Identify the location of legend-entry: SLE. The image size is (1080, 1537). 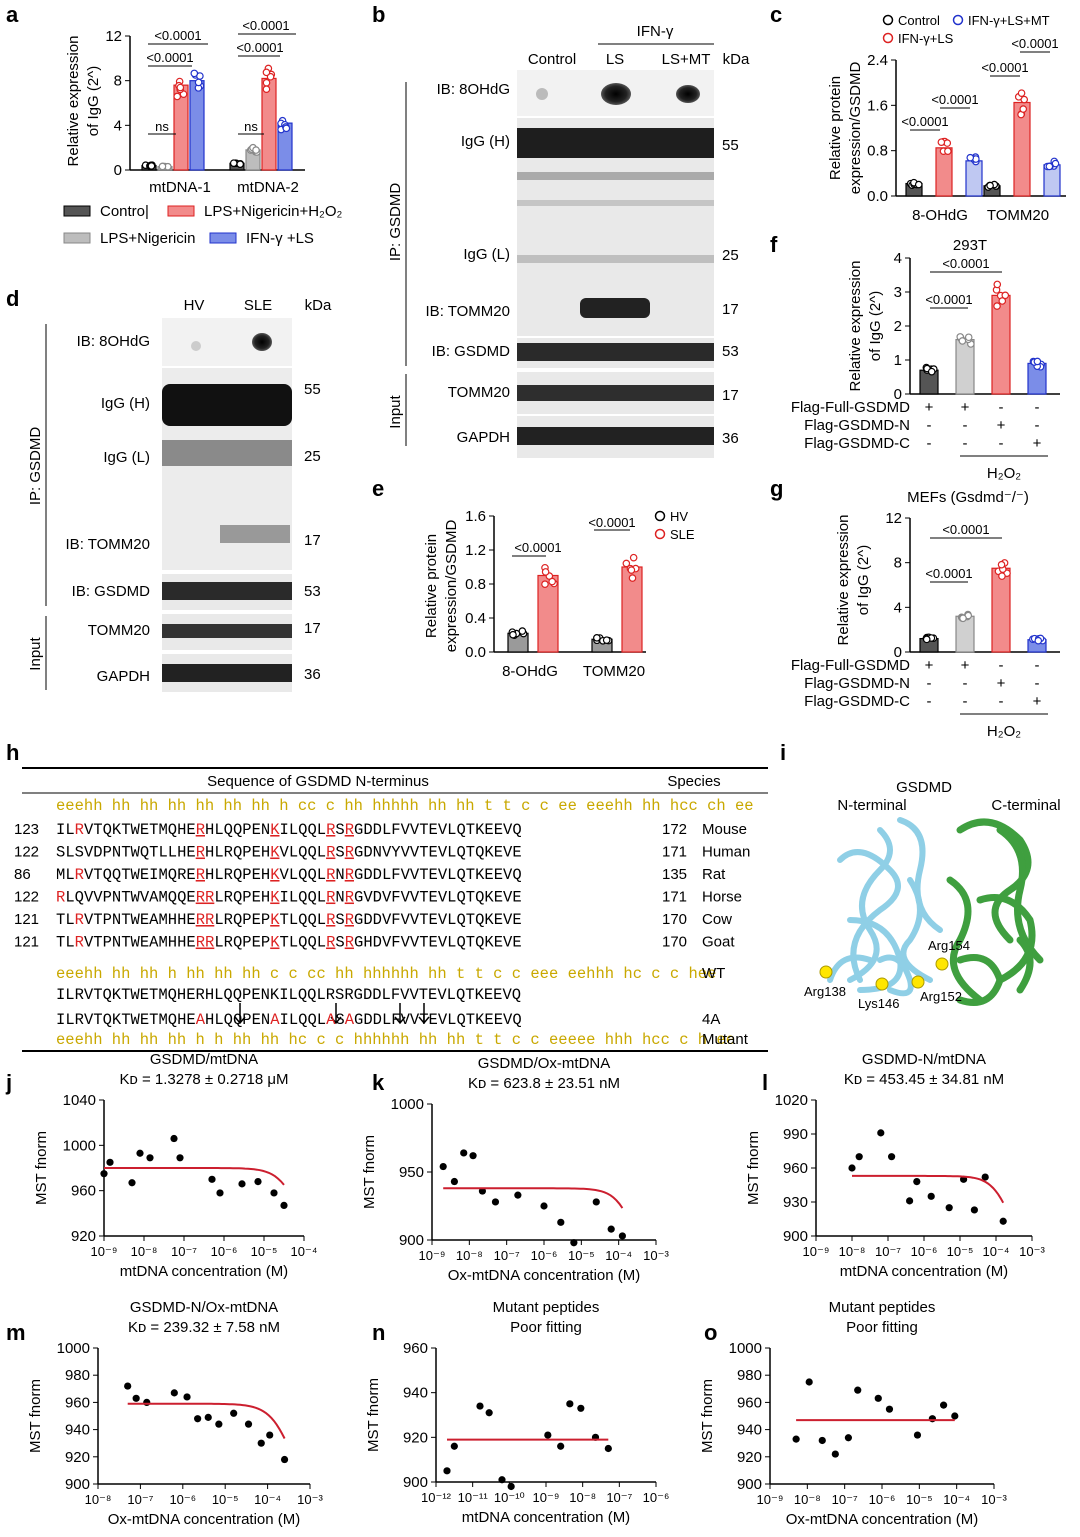
(682, 534).